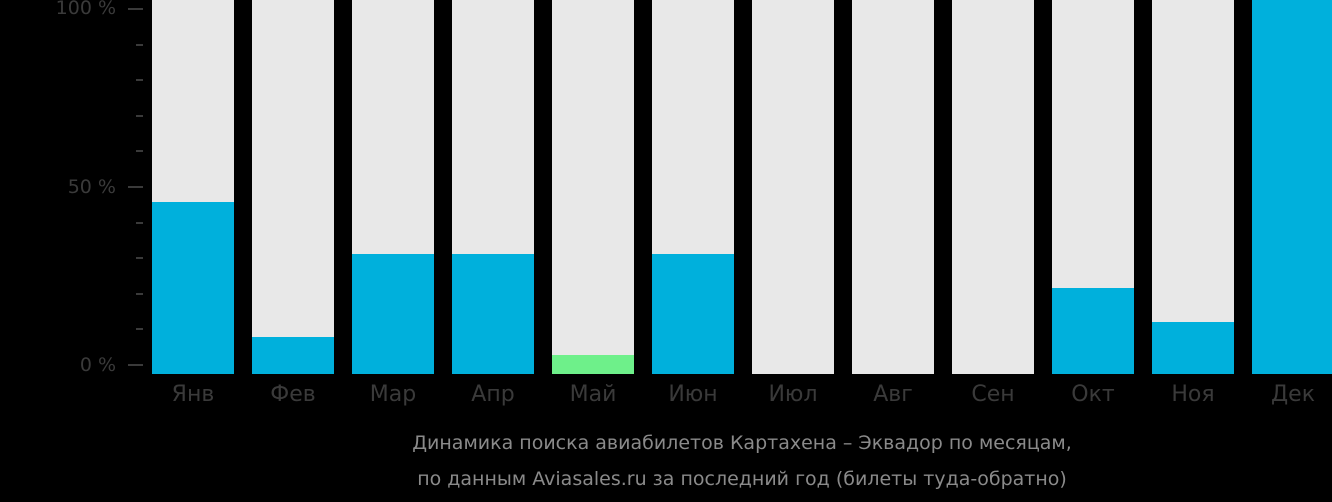  I want to click on x-tick-label: Июн, so click(693, 394).